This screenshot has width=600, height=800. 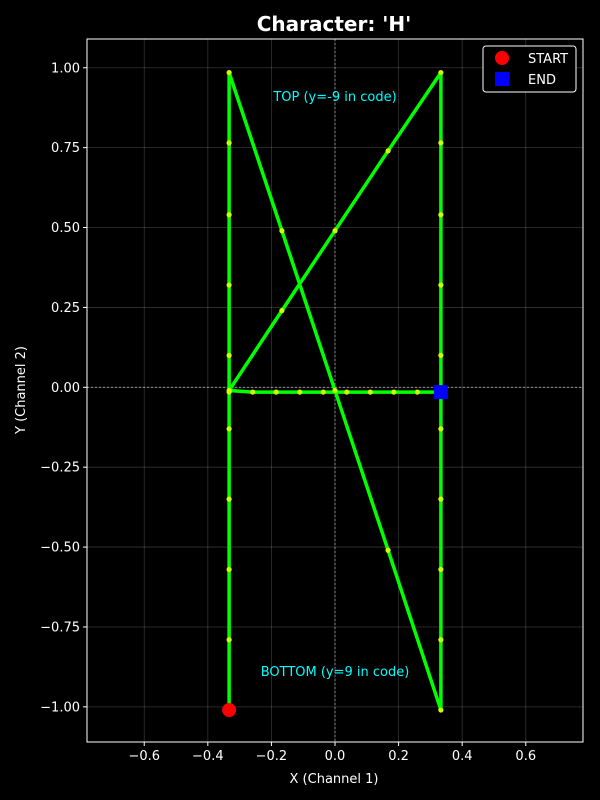 I want to click on y-tick-label: 0.50, so click(x=65, y=228).